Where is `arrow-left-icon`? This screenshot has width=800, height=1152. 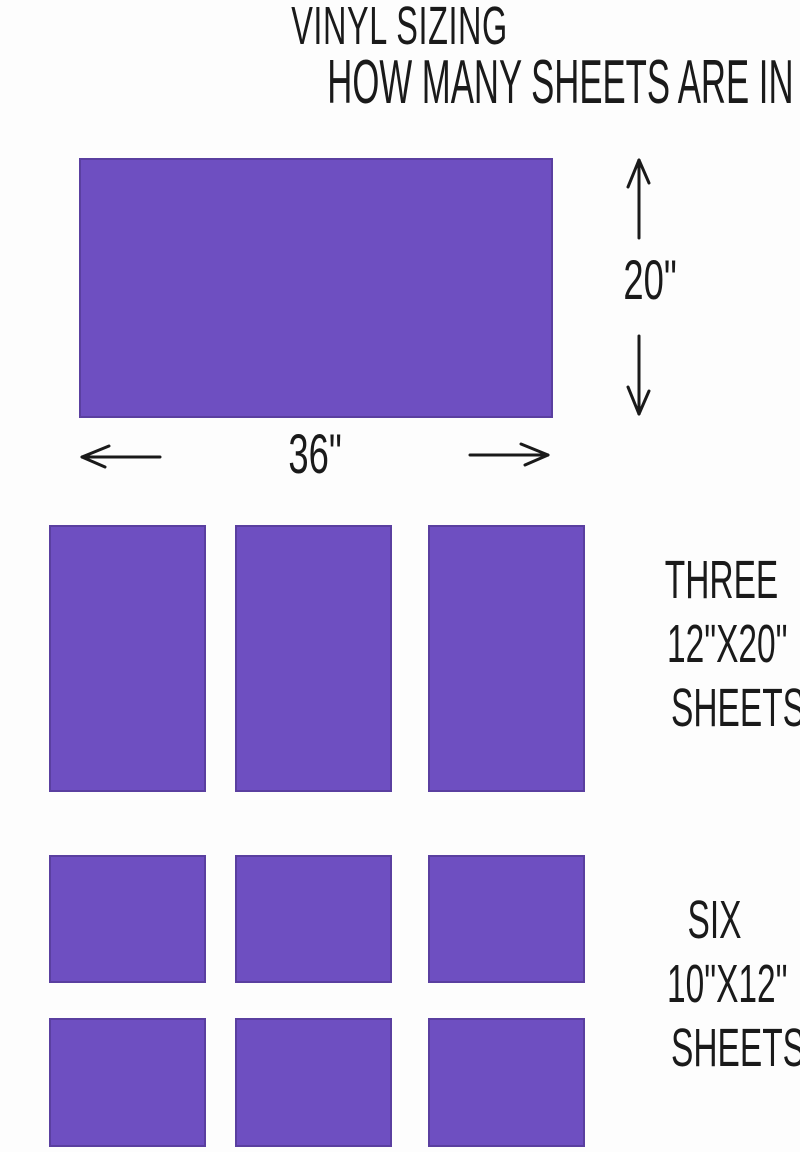
arrow-left-icon is located at coordinates (120, 457).